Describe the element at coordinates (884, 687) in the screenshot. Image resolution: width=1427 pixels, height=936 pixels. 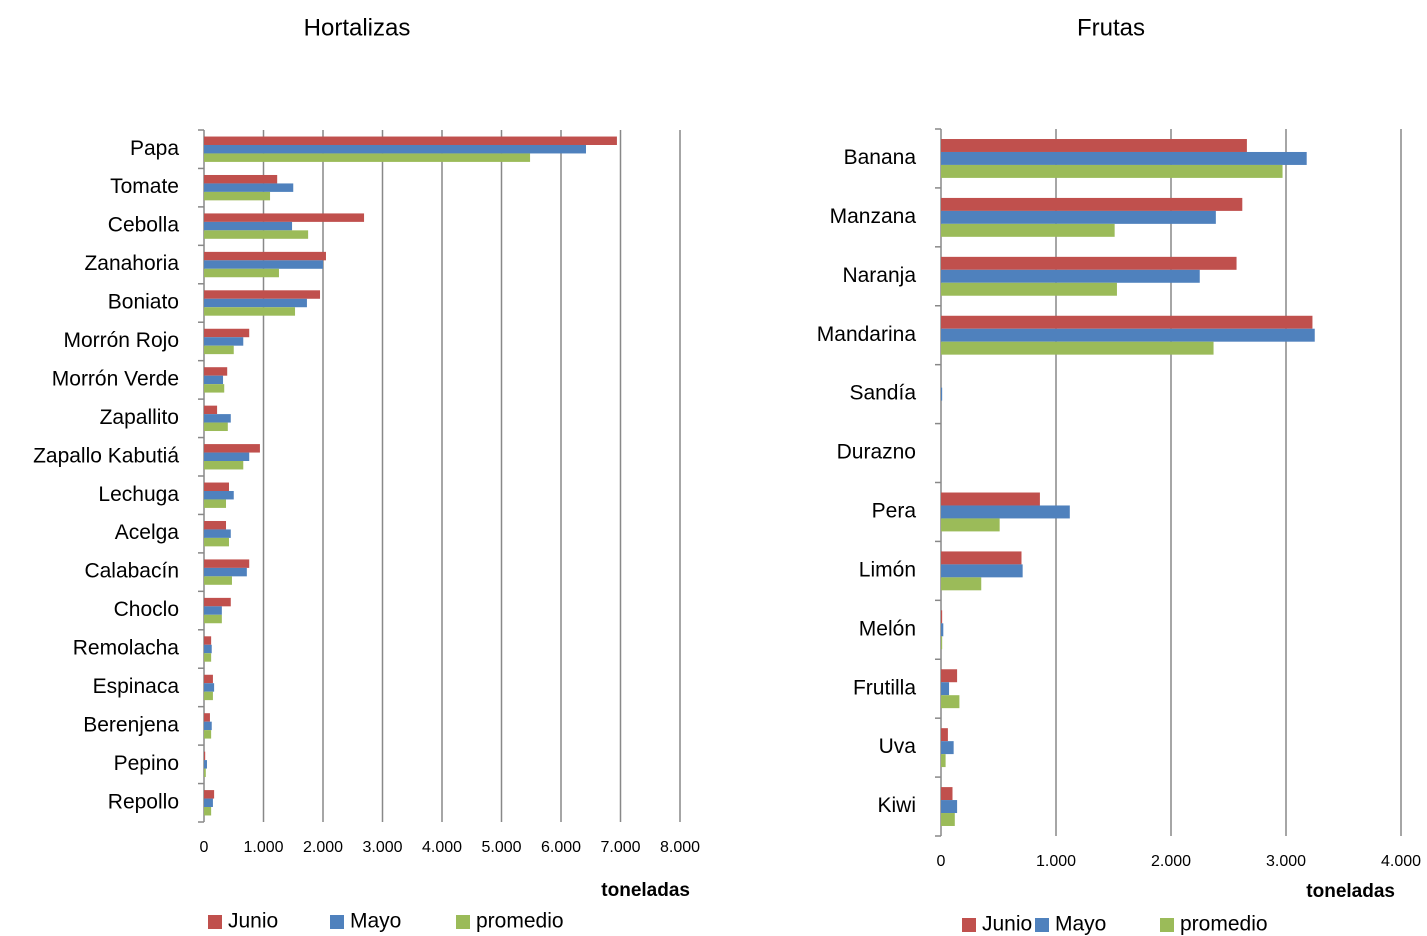
I see `category-label: Frutilla` at that location.